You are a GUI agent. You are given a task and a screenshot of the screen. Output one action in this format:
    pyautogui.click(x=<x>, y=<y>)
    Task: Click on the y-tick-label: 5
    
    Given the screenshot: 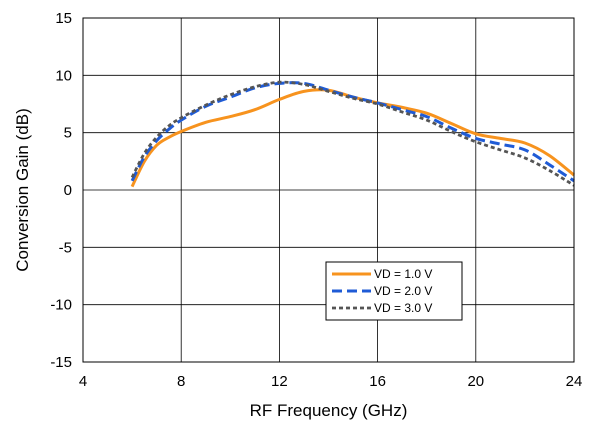 What is the action you would take?
    pyautogui.click(x=68, y=133)
    